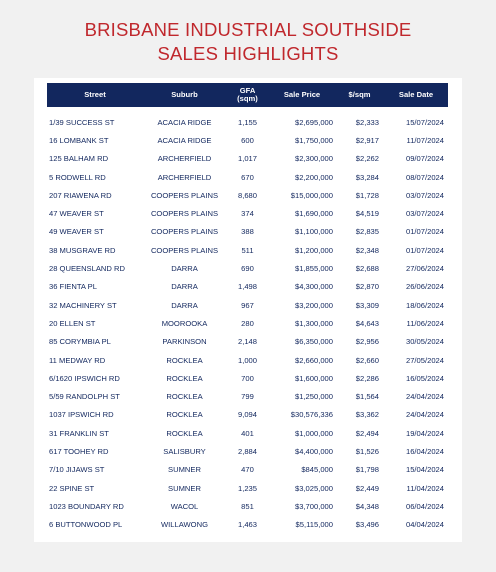 This screenshot has height=572, width=496. Describe the element at coordinates (424, 506) in the screenshot. I see `cell-sale-date: 06/04/2024` at that location.